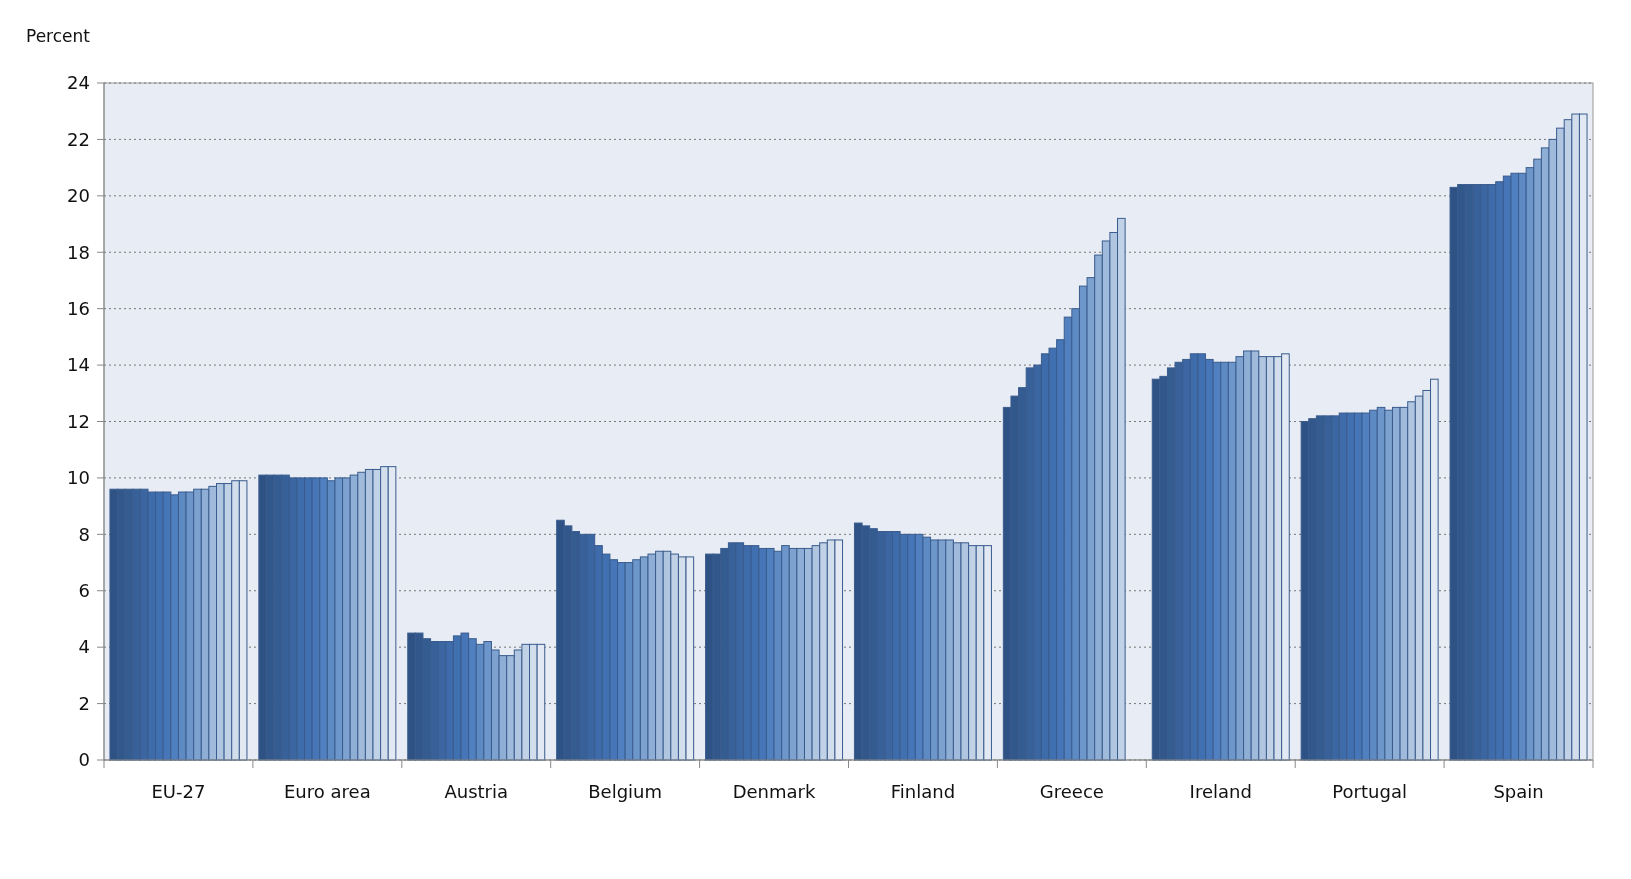 The width and height of the screenshot is (1631, 879). I want to click on x-tick-label: Ireland, so click(1220, 791).